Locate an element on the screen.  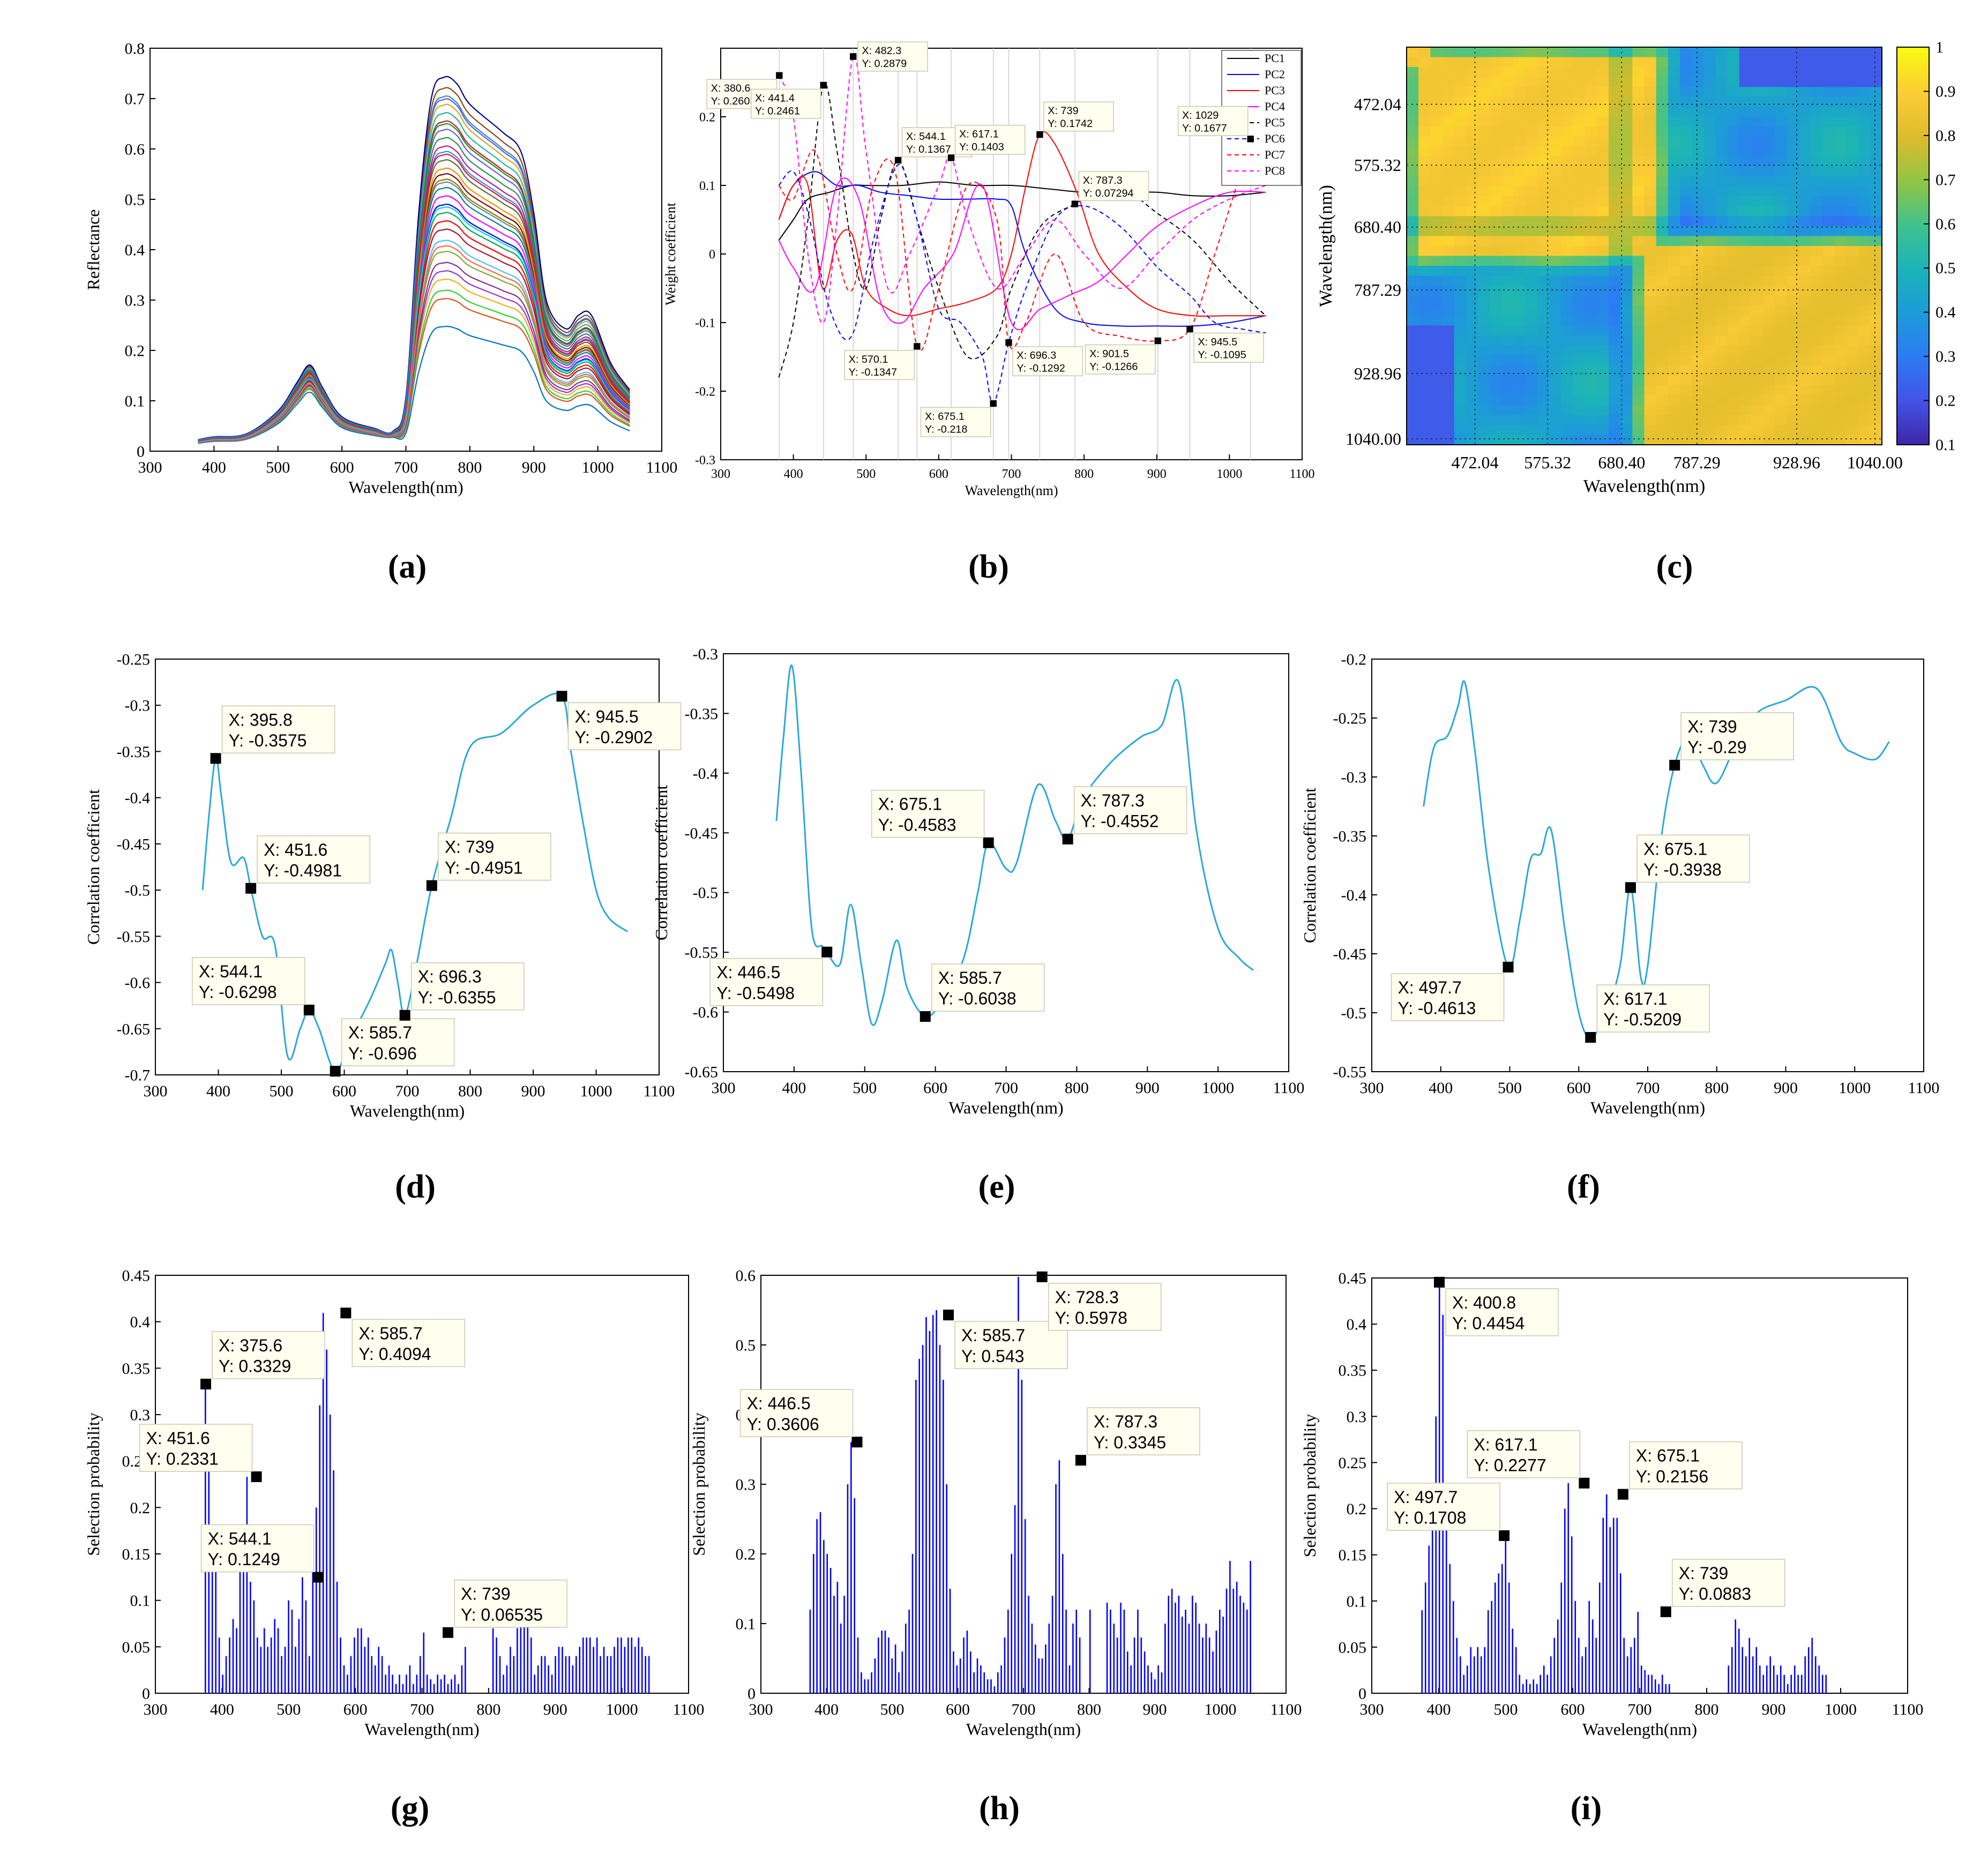
datatip-x-label: X: 739 is located at coordinates (1704, 1574).